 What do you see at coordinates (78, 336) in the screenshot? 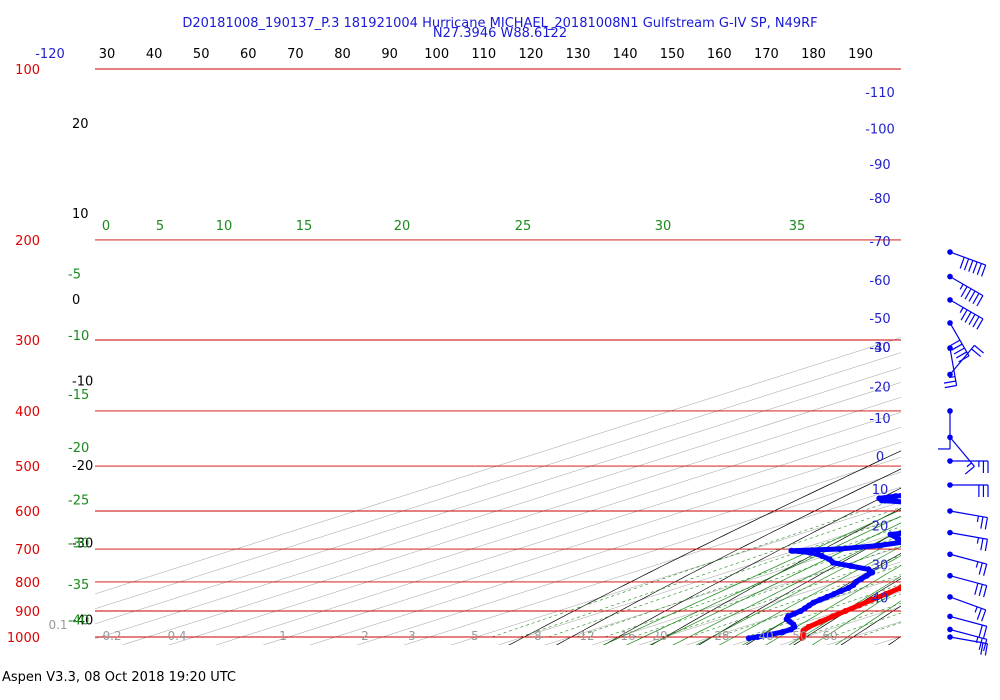
I see `moist-adiabat-label: -10` at bounding box center [78, 336].